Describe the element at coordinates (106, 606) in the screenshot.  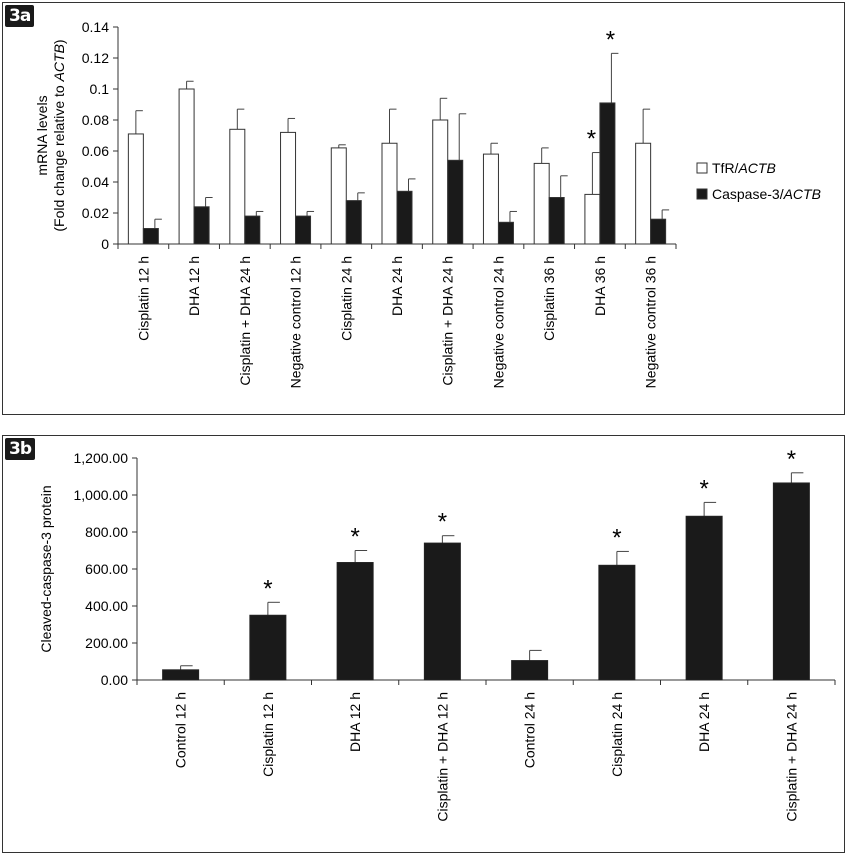
I see `y-tick-label: 400.00` at that location.